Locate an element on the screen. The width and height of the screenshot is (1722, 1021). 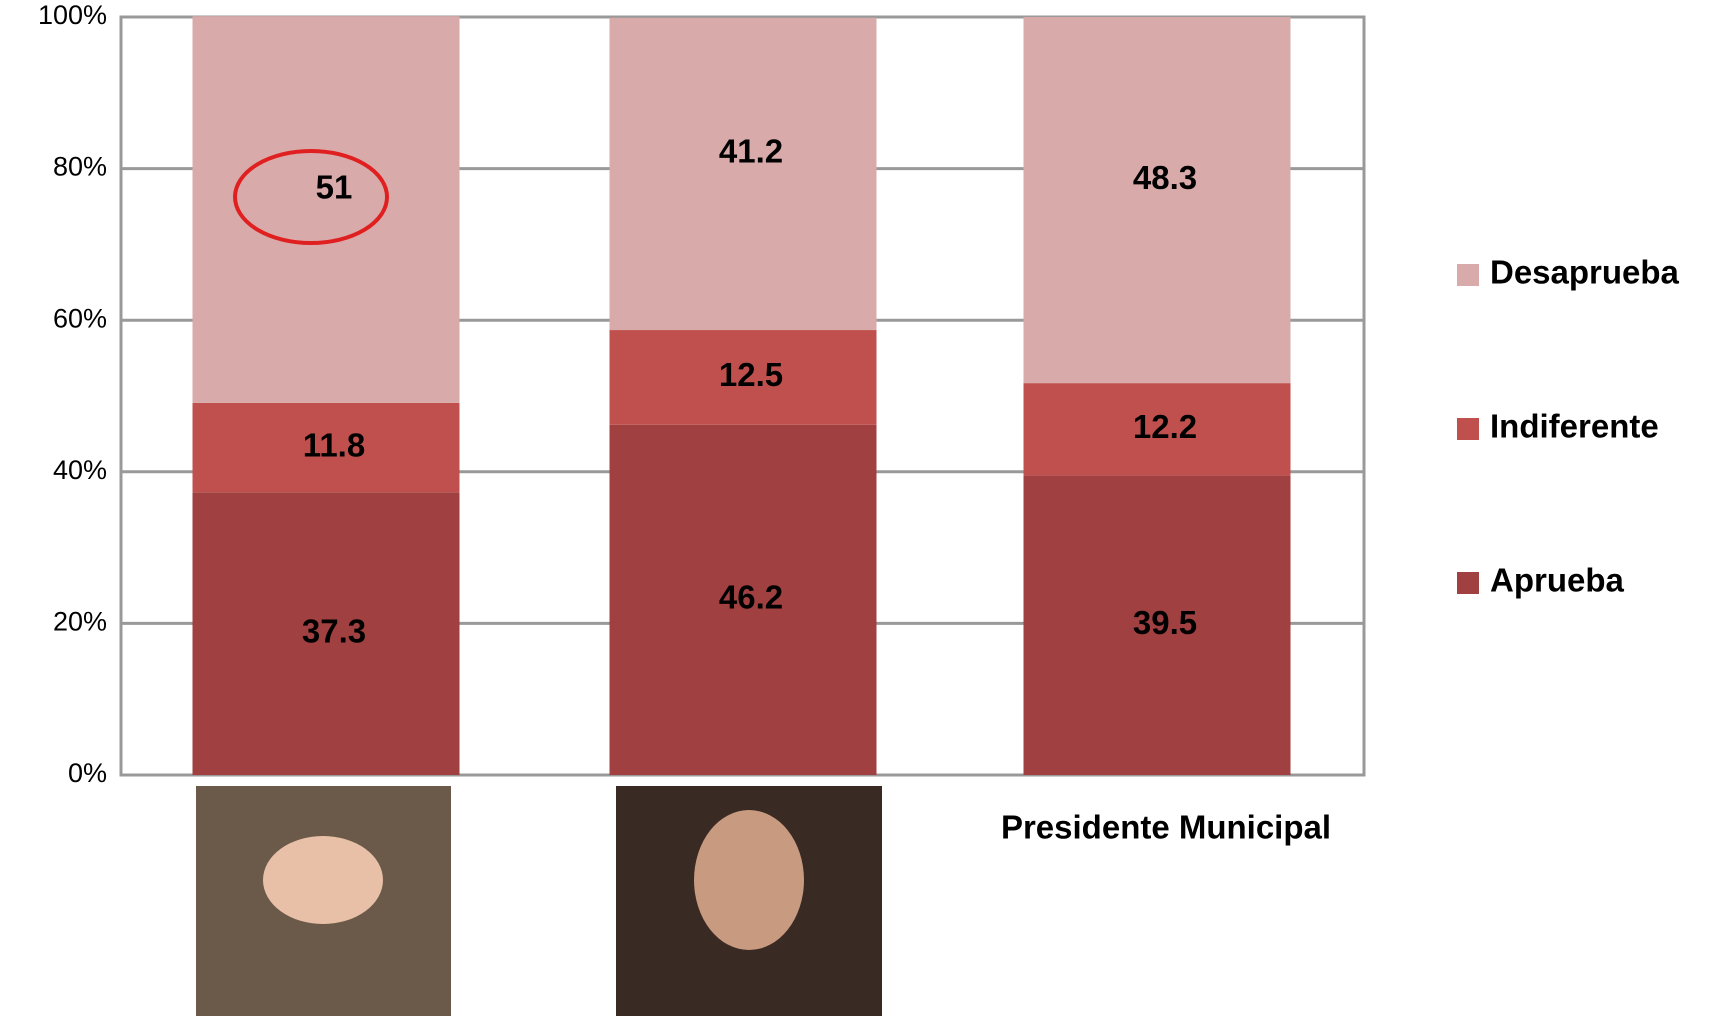
legend-label: Desaprueba is located at coordinates (1585, 272).